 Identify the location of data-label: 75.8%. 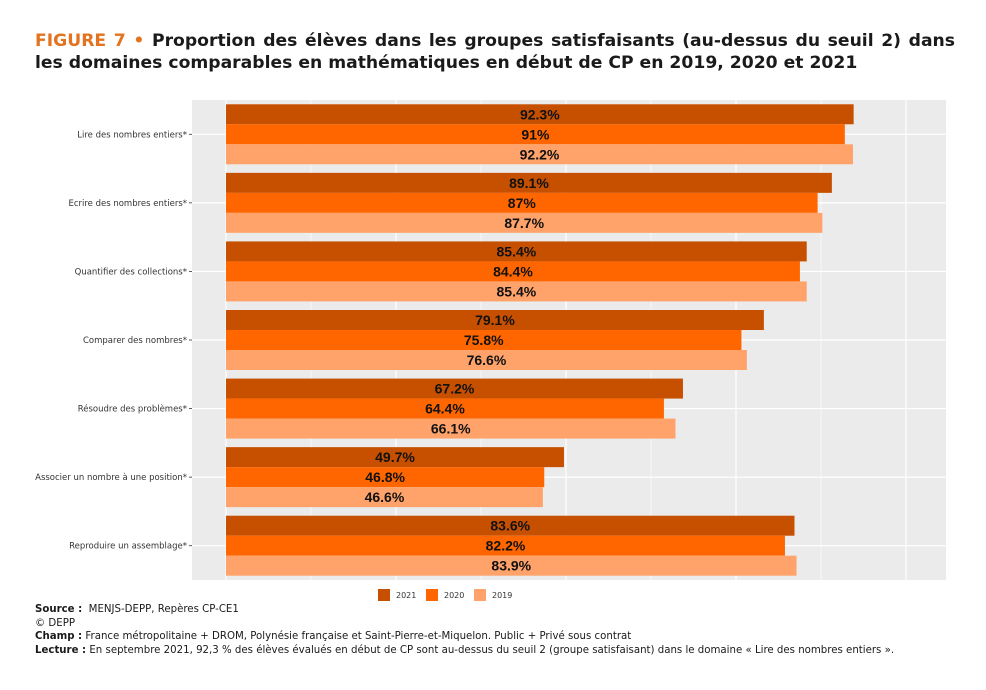
(484, 340).